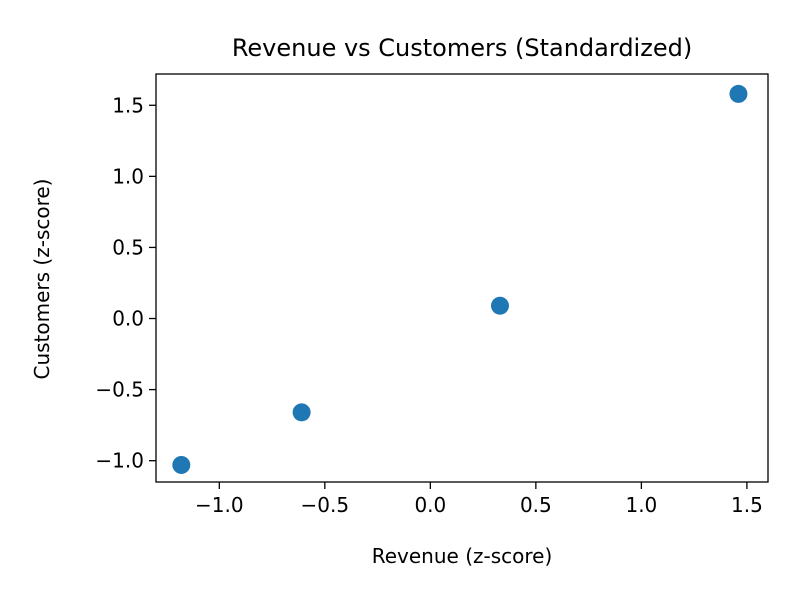 The width and height of the screenshot is (800, 600). I want to click on y-axis-label: Customers (z-score), so click(42, 279).